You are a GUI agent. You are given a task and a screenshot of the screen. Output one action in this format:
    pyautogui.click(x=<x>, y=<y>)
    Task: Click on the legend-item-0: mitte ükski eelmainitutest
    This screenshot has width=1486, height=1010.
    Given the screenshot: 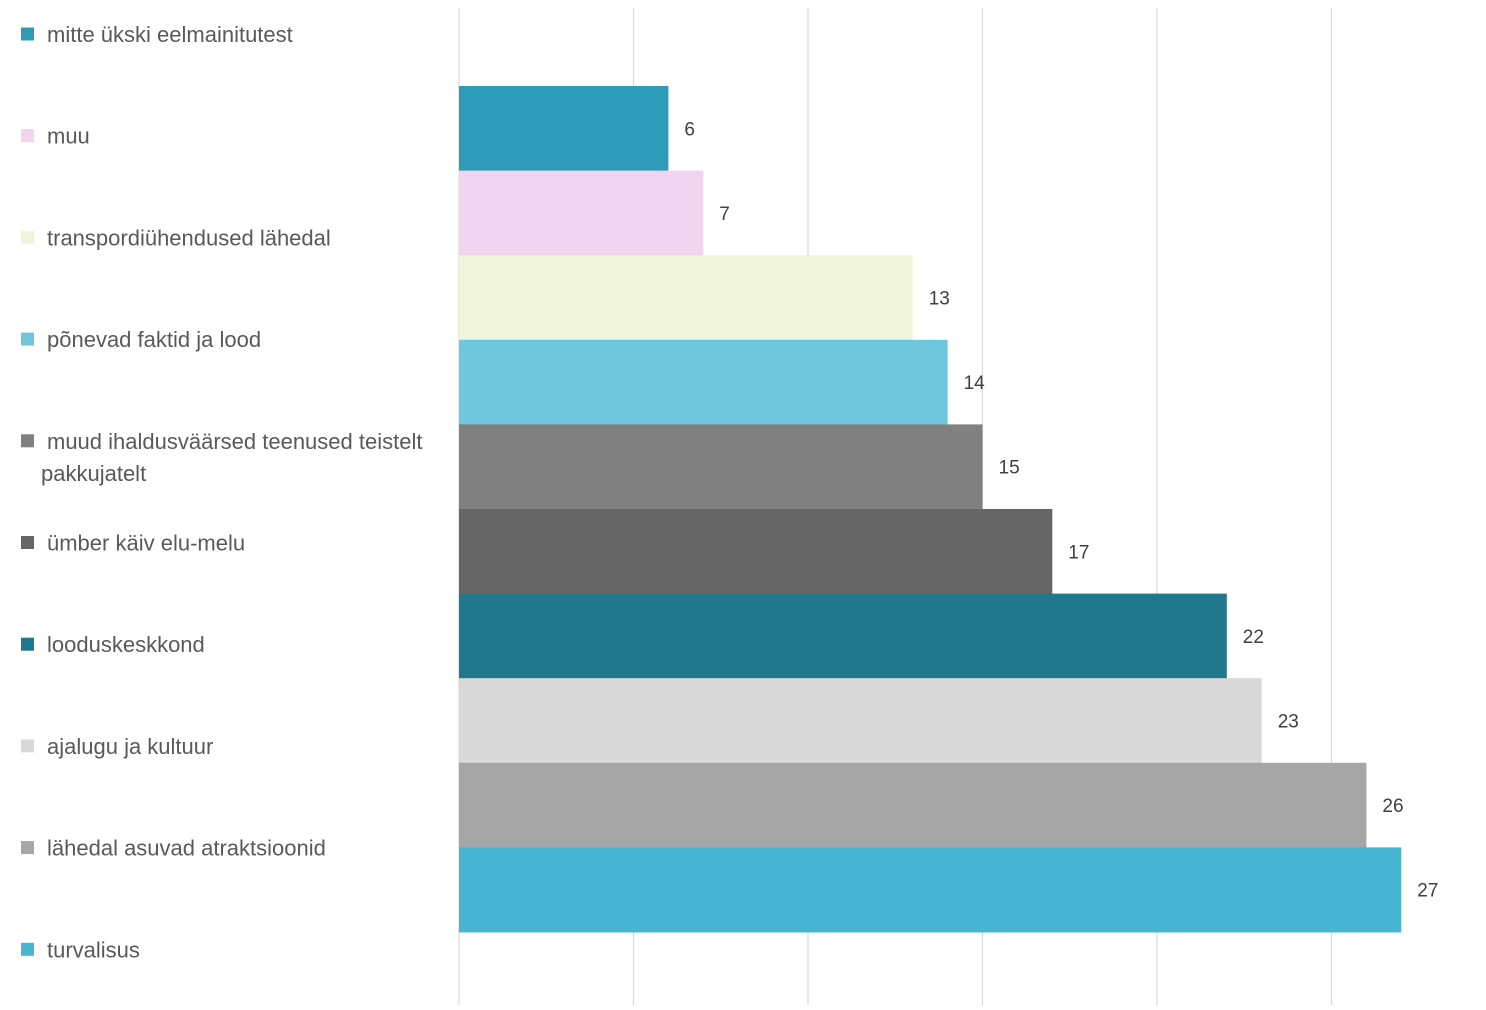 What is the action you would take?
    pyautogui.click(x=157, y=34)
    